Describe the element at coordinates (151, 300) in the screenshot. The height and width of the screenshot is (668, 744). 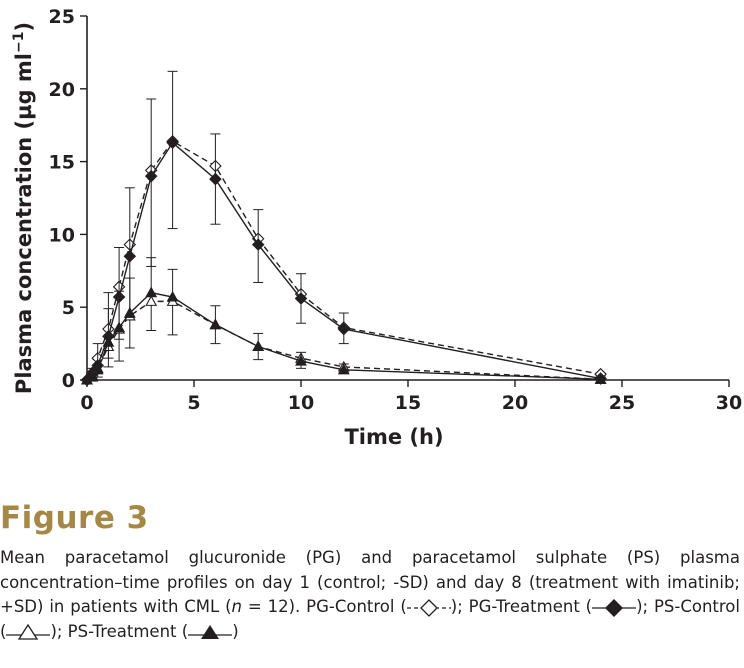
I see `data-point-ps-control` at that location.